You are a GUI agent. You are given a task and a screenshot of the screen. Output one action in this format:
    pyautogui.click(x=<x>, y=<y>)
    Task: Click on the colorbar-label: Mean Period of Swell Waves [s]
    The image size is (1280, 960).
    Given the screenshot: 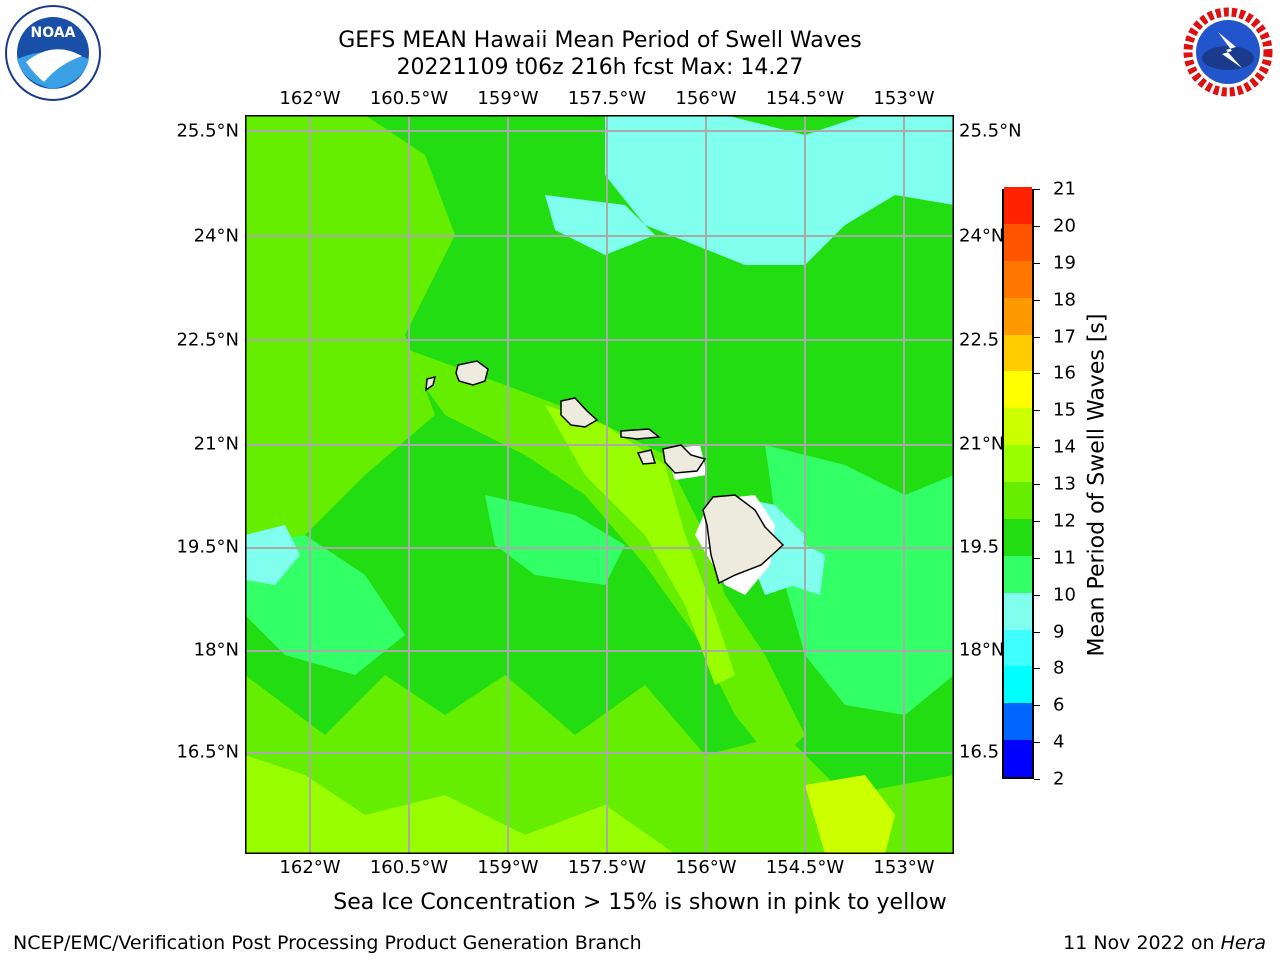 What is the action you would take?
    pyautogui.click(x=1097, y=485)
    